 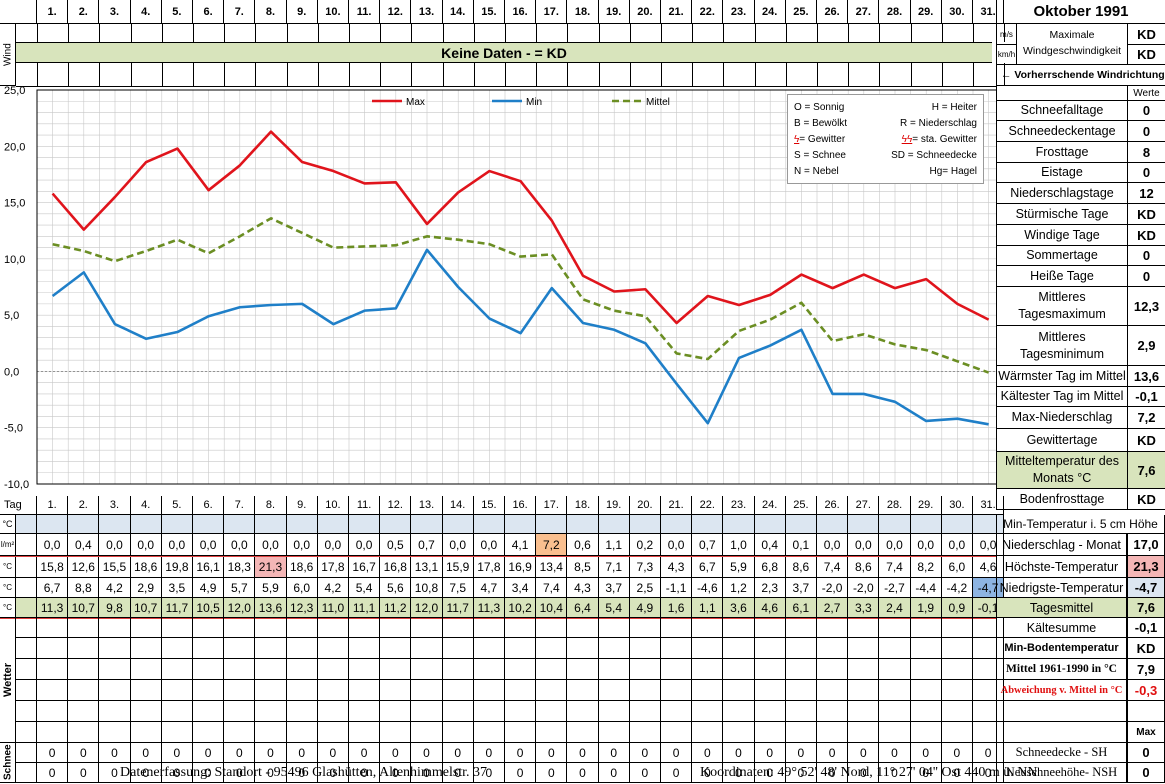 What do you see at coordinates (458, 567) in the screenshot?
I see `hoechst-day-14: 15,9` at bounding box center [458, 567].